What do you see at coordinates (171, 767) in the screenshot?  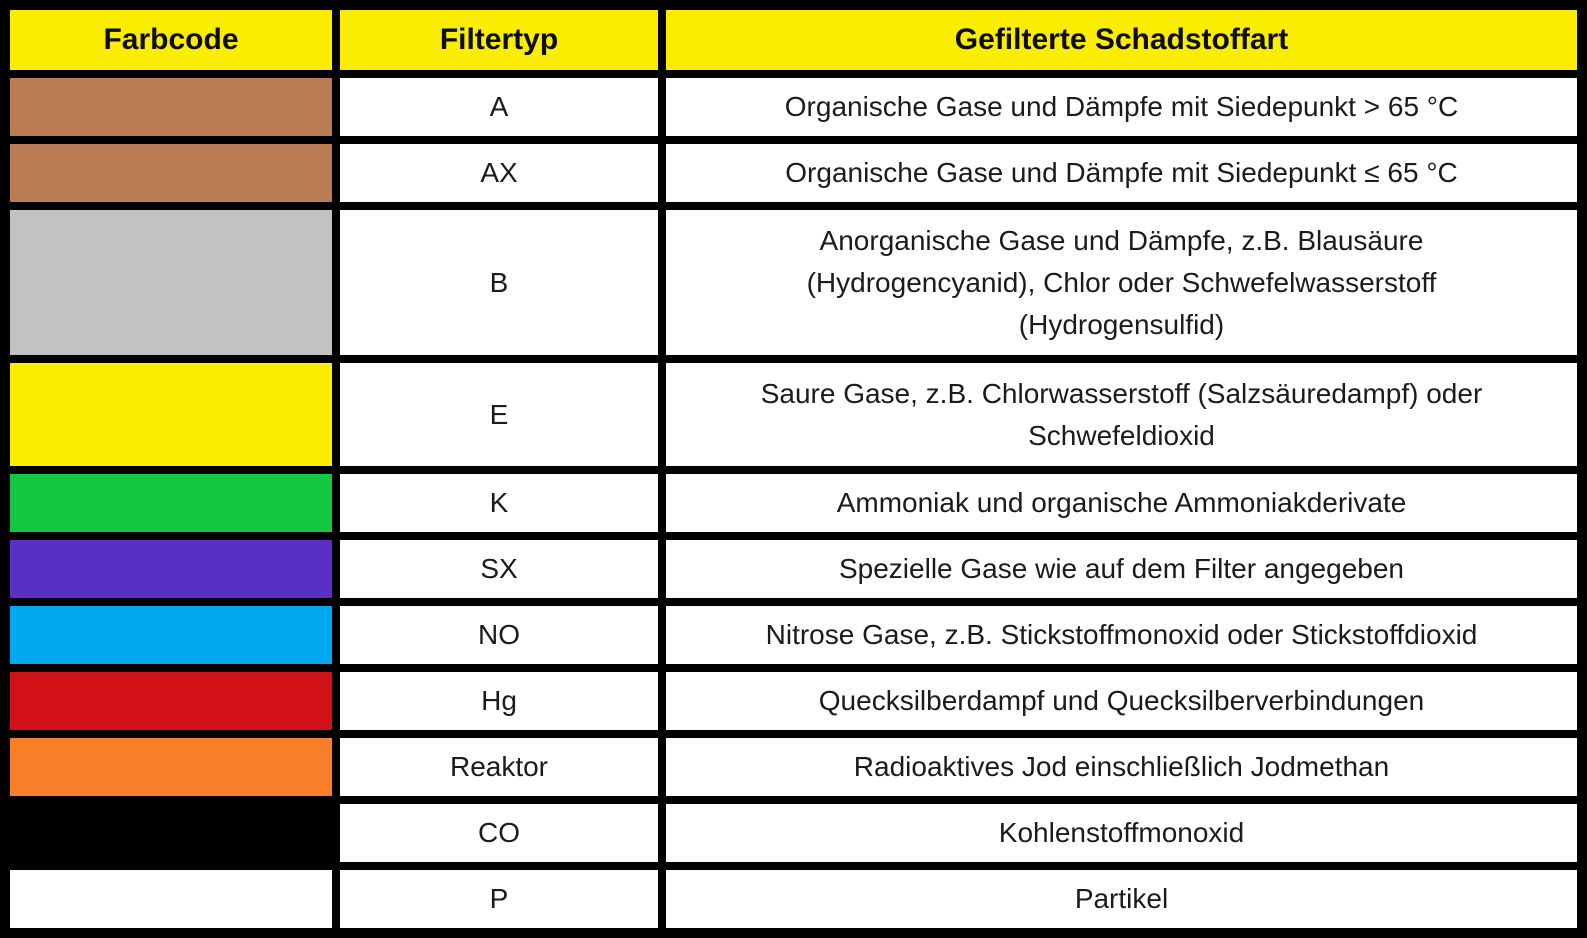 I see `color-swatch-orange` at bounding box center [171, 767].